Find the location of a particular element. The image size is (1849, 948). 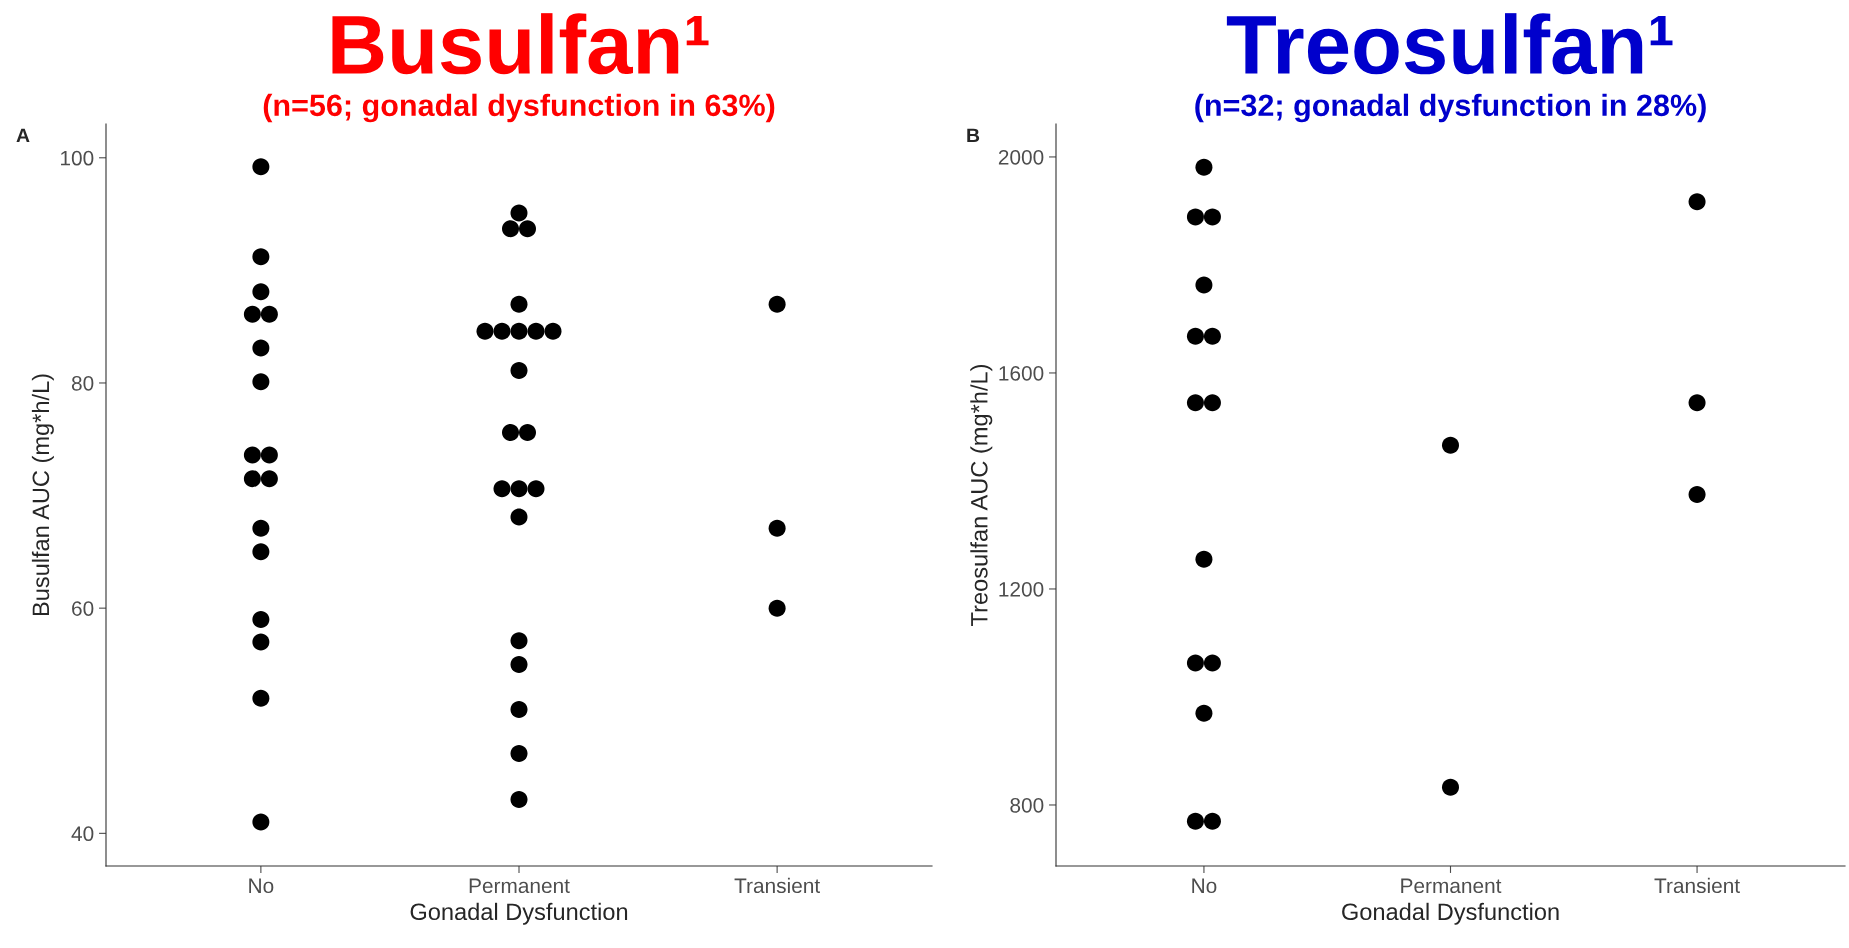

chart-title: Busulfan¹ is located at coordinates (520, 44).